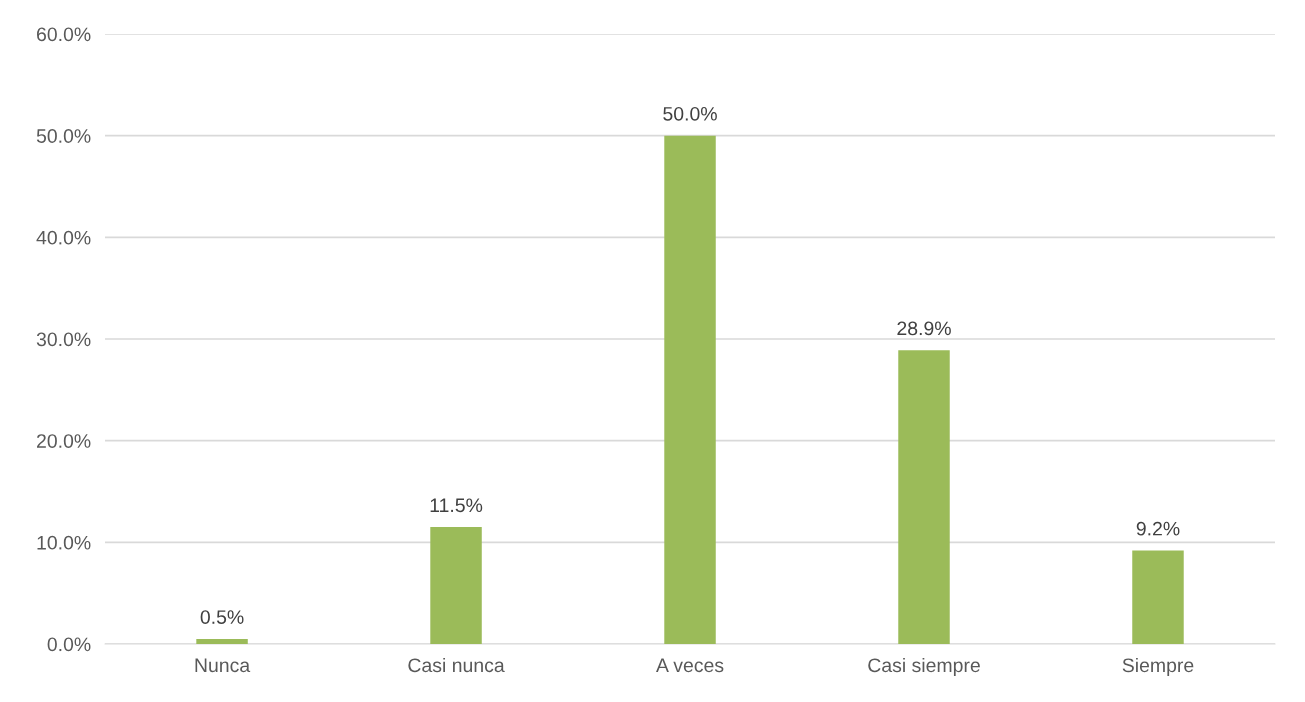 The image size is (1305, 702). Describe the element at coordinates (222, 617) in the screenshot. I see `data-label: 0.5%` at that location.